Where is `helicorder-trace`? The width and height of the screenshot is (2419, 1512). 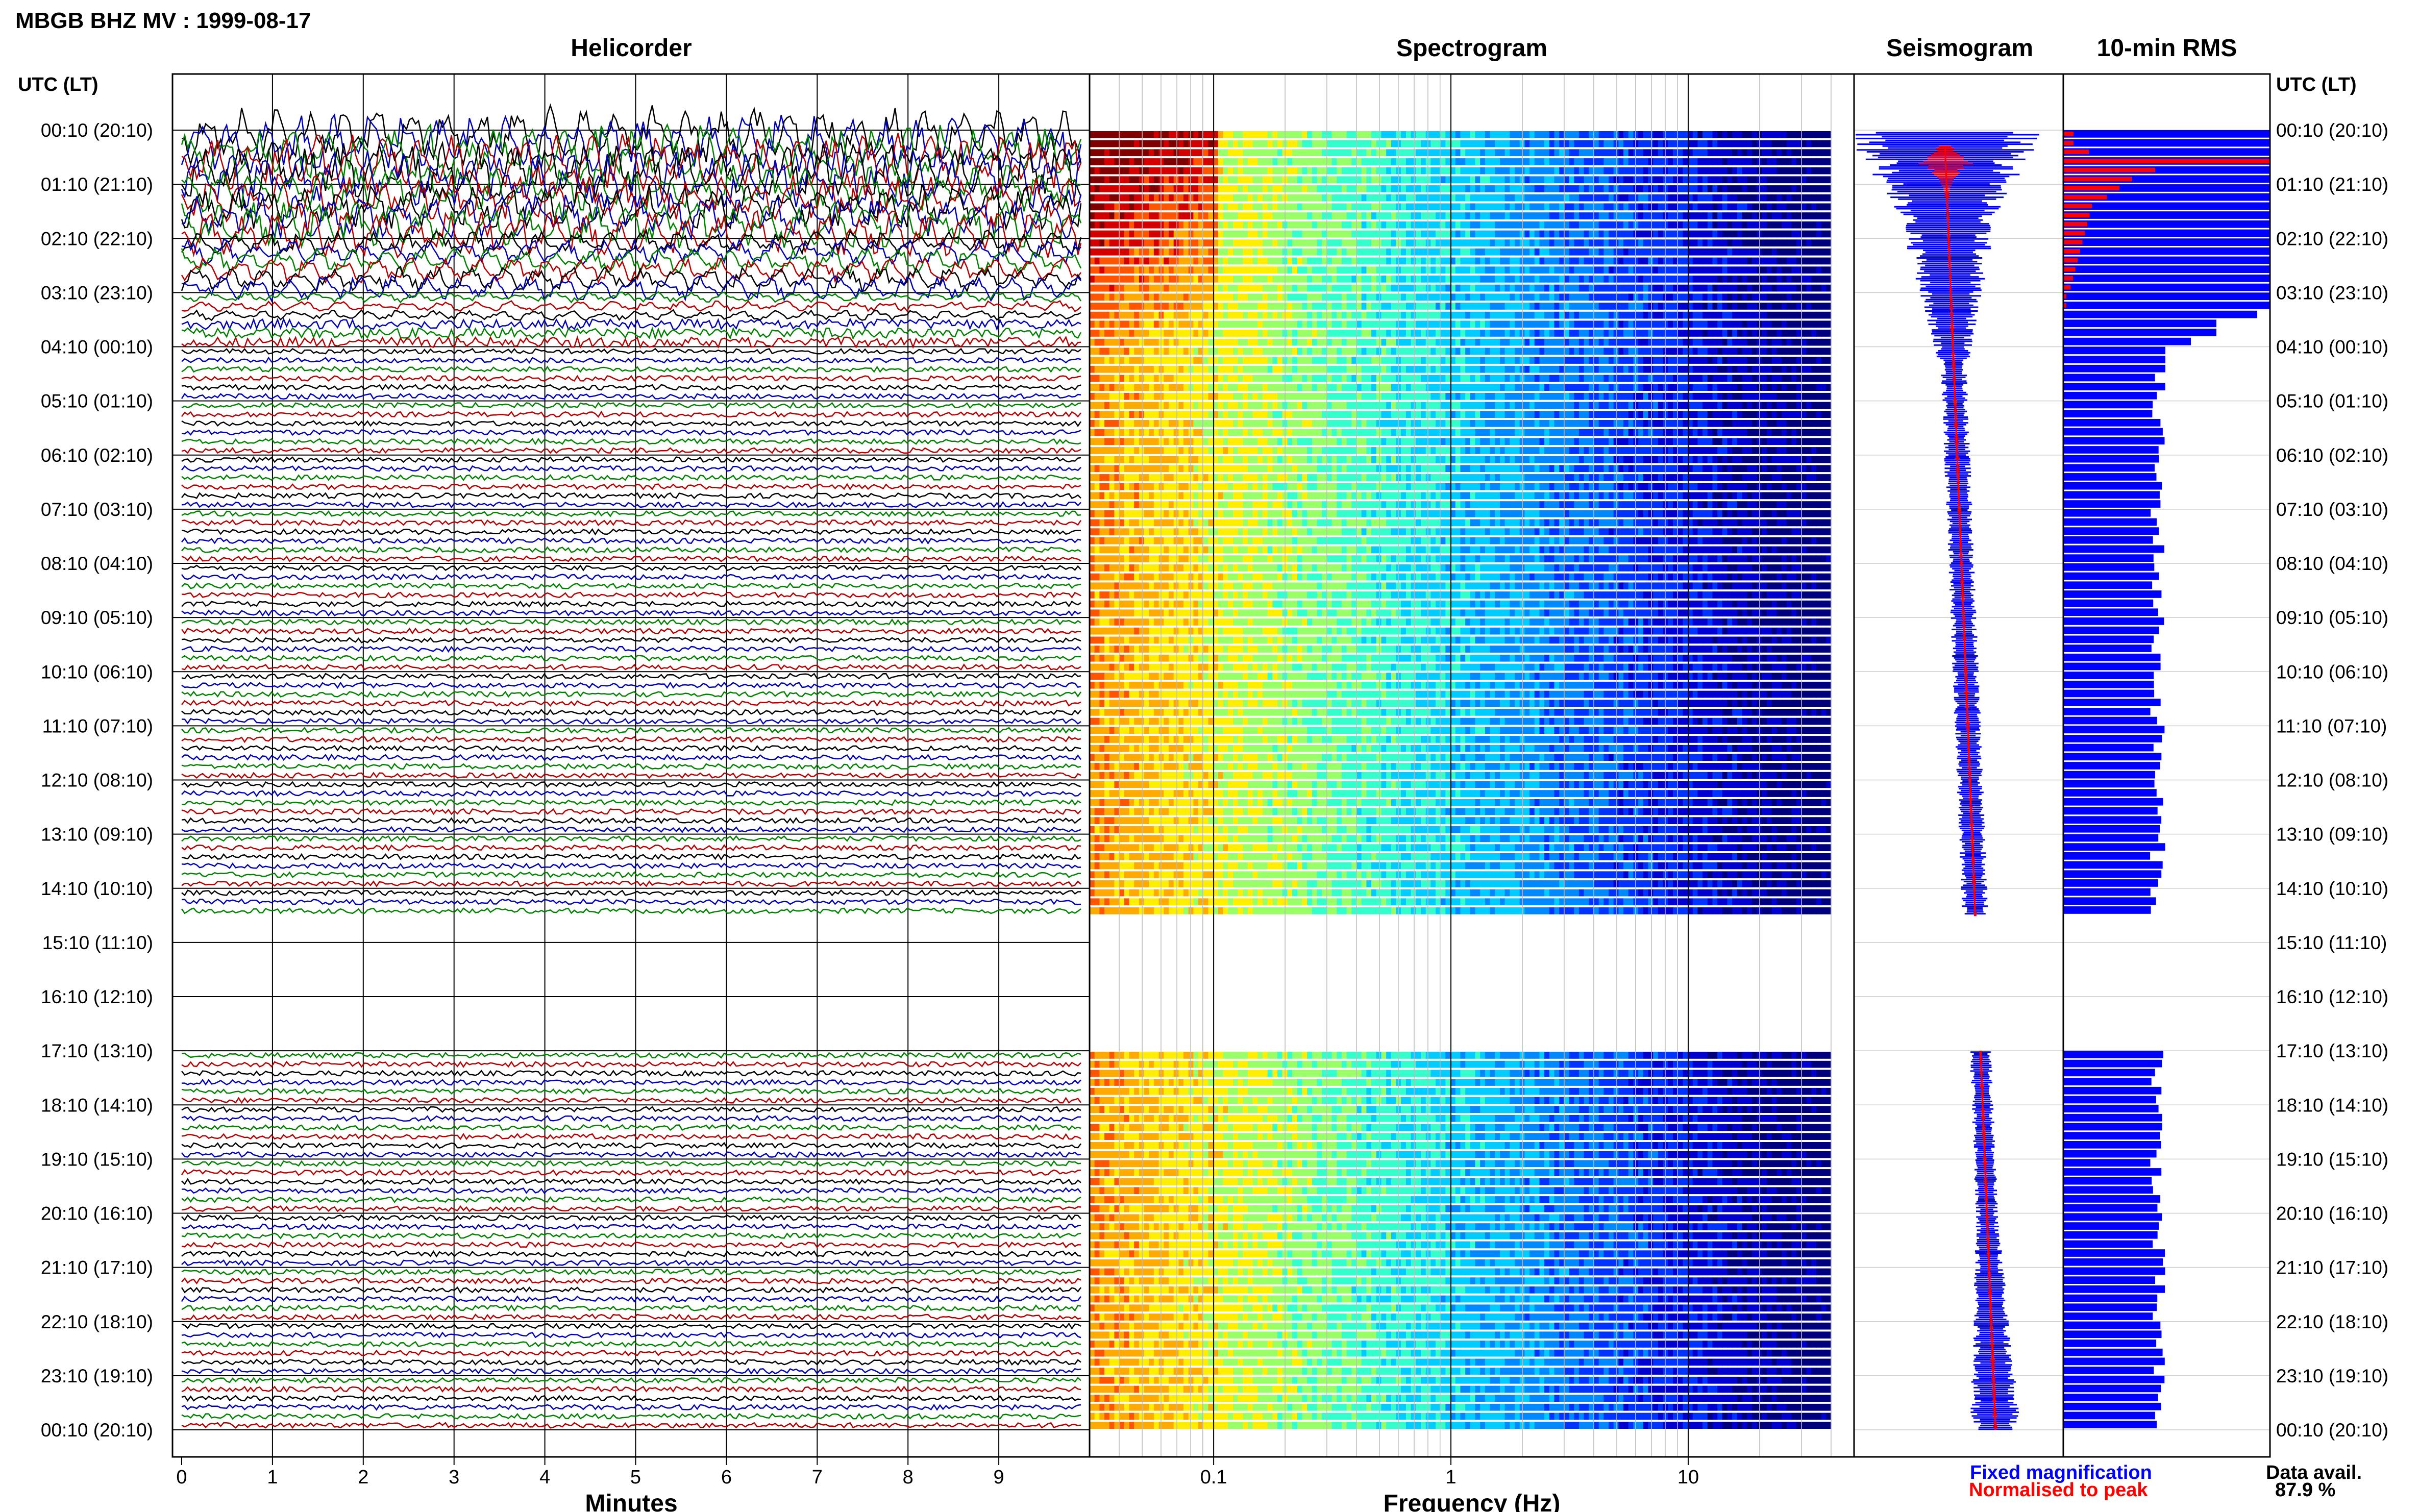 helicorder-trace is located at coordinates (631, 595).